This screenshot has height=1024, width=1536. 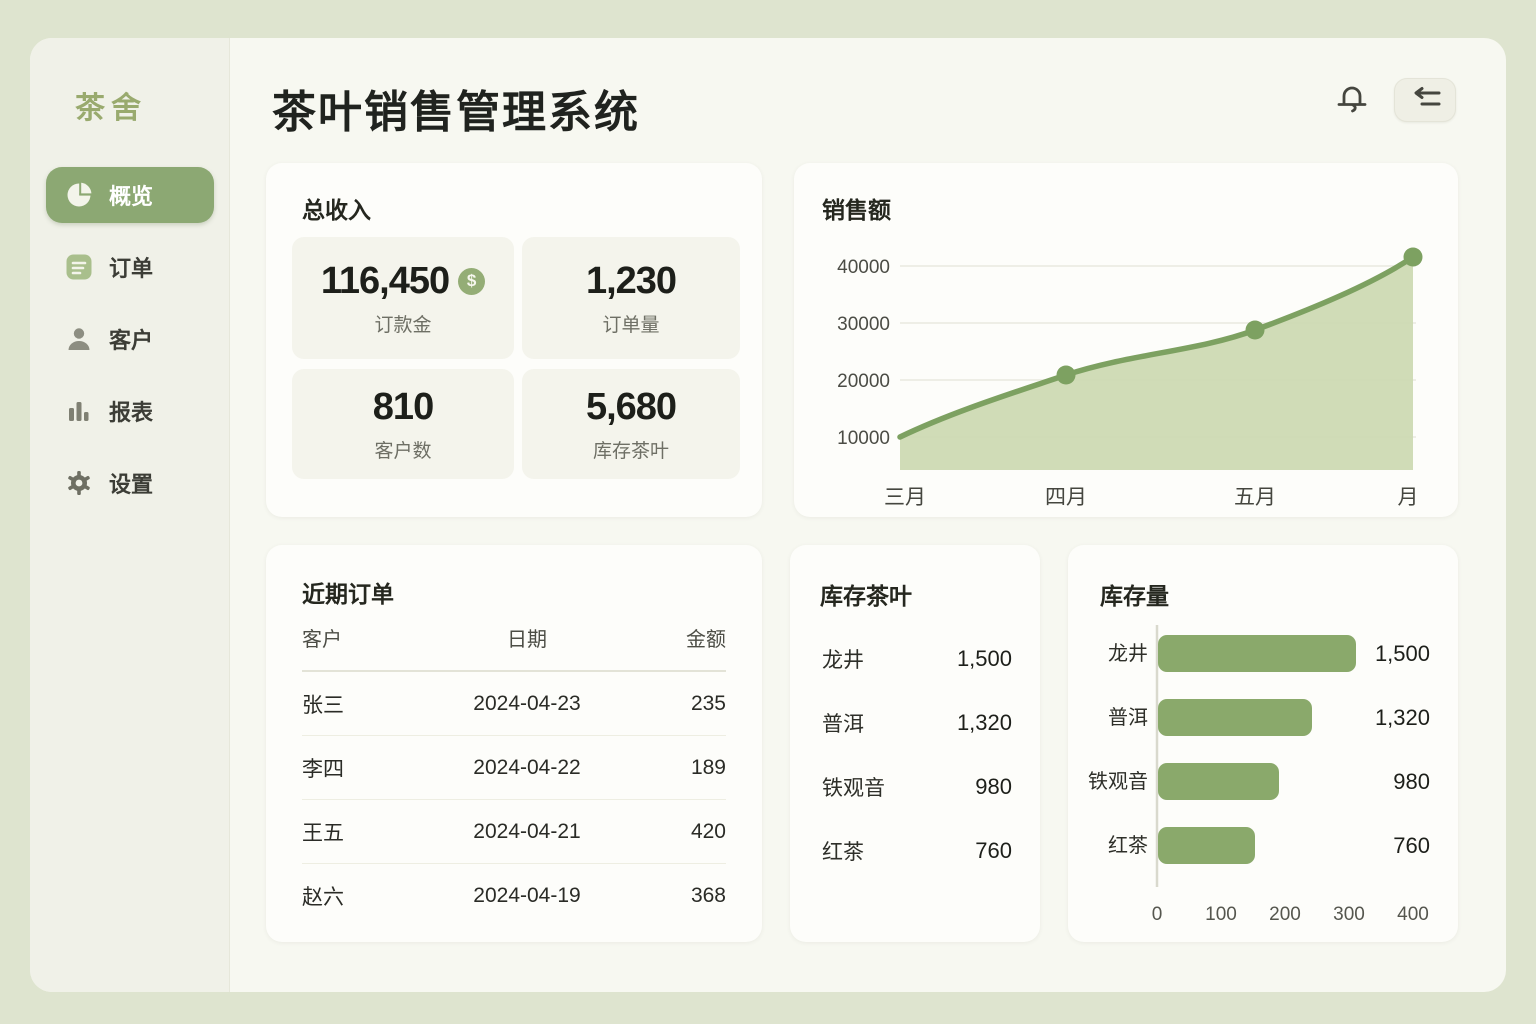 What do you see at coordinates (843, 852) in the screenshot?
I see `tea-name: 红茶` at bounding box center [843, 852].